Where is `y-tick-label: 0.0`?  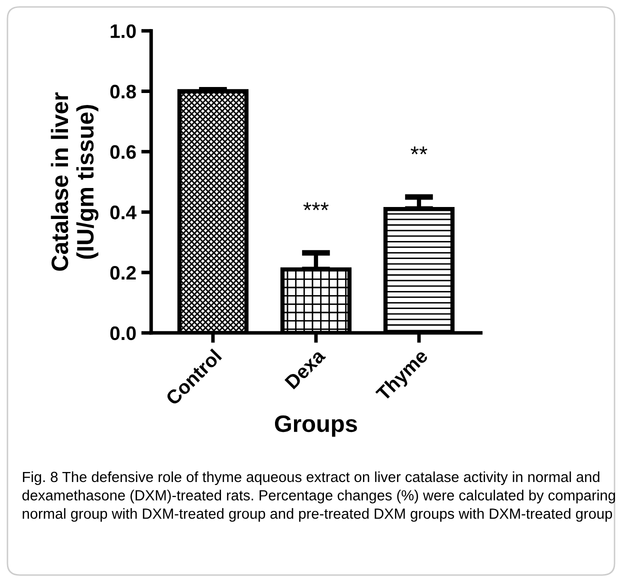
y-tick-label: 0.0 is located at coordinates (123, 333).